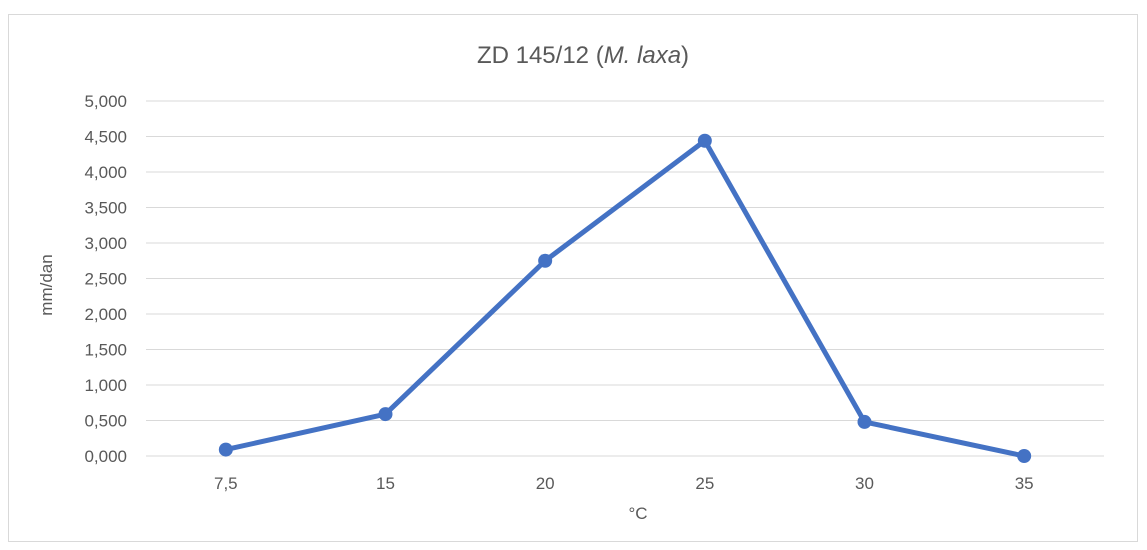 The width and height of the screenshot is (1147, 550). What do you see at coordinates (704, 483) in the screenshot?
I see `x-tick-label: 25` at bounding box center [704, 483].